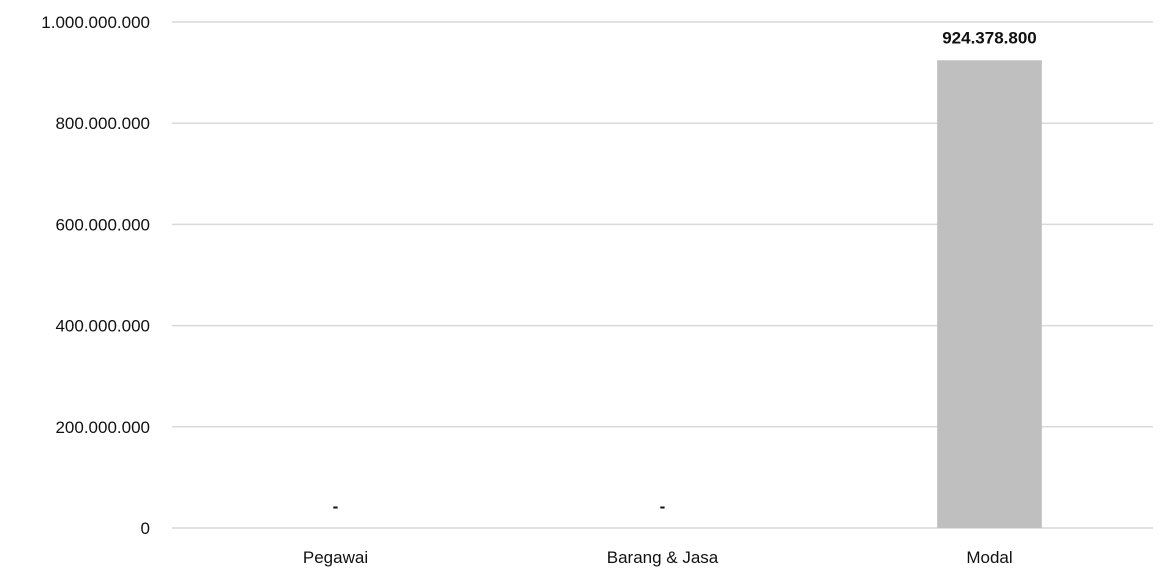  I want to click on y-tick-label: 400.000.000, so click(102, 326).